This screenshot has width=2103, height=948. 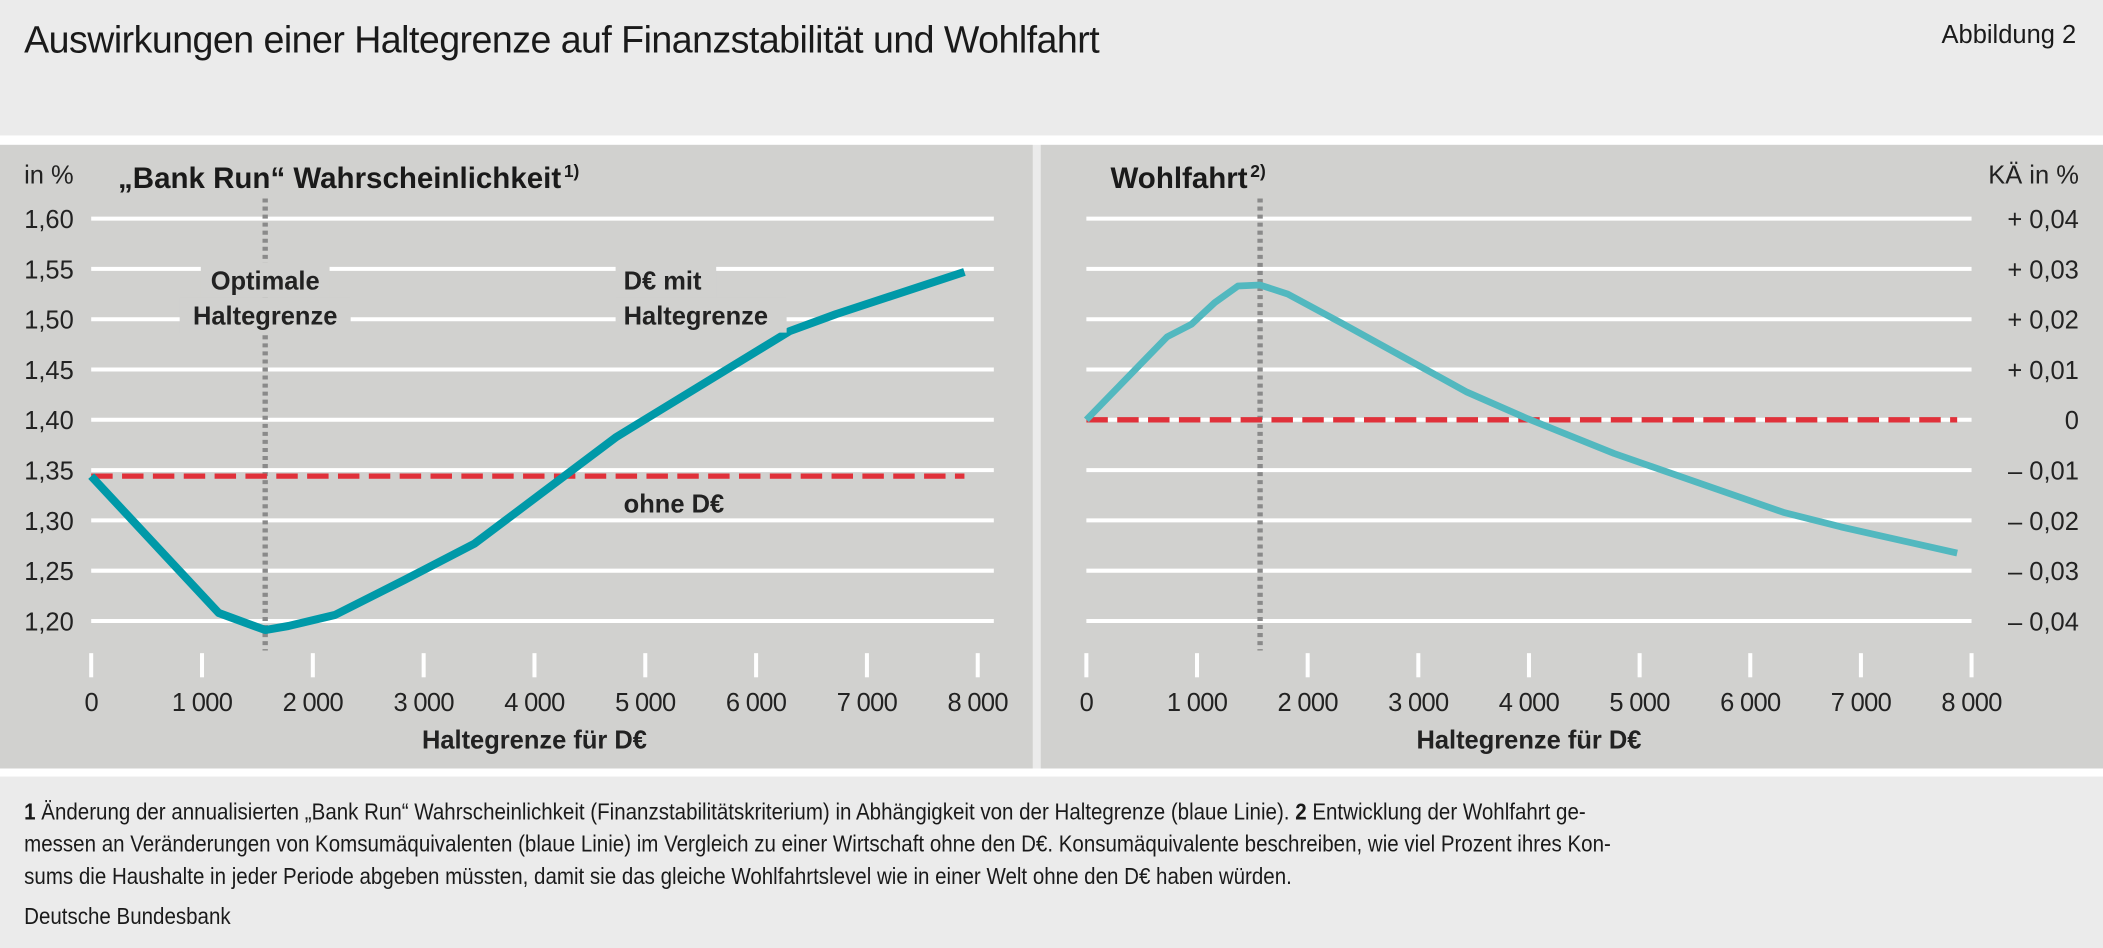 I want to click on chart-title-text: Wohlfahrt, so click(x=1179, y=178).